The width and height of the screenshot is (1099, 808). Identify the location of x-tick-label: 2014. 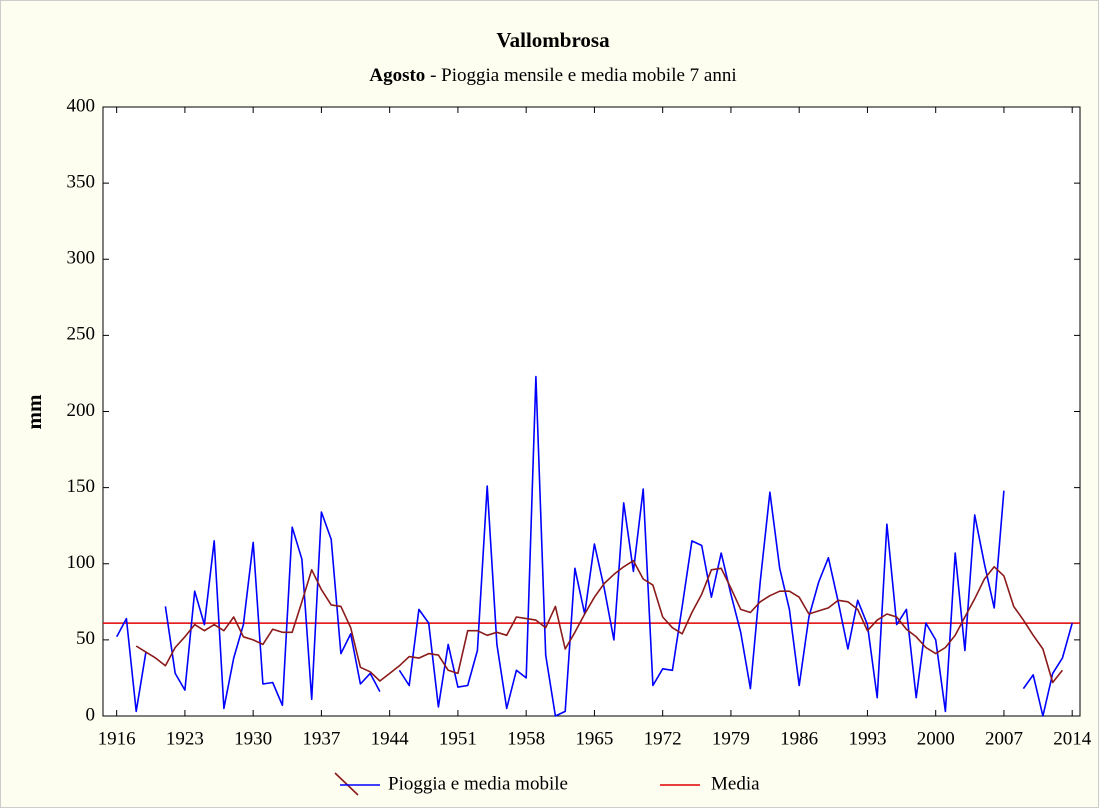
(1072, 738).